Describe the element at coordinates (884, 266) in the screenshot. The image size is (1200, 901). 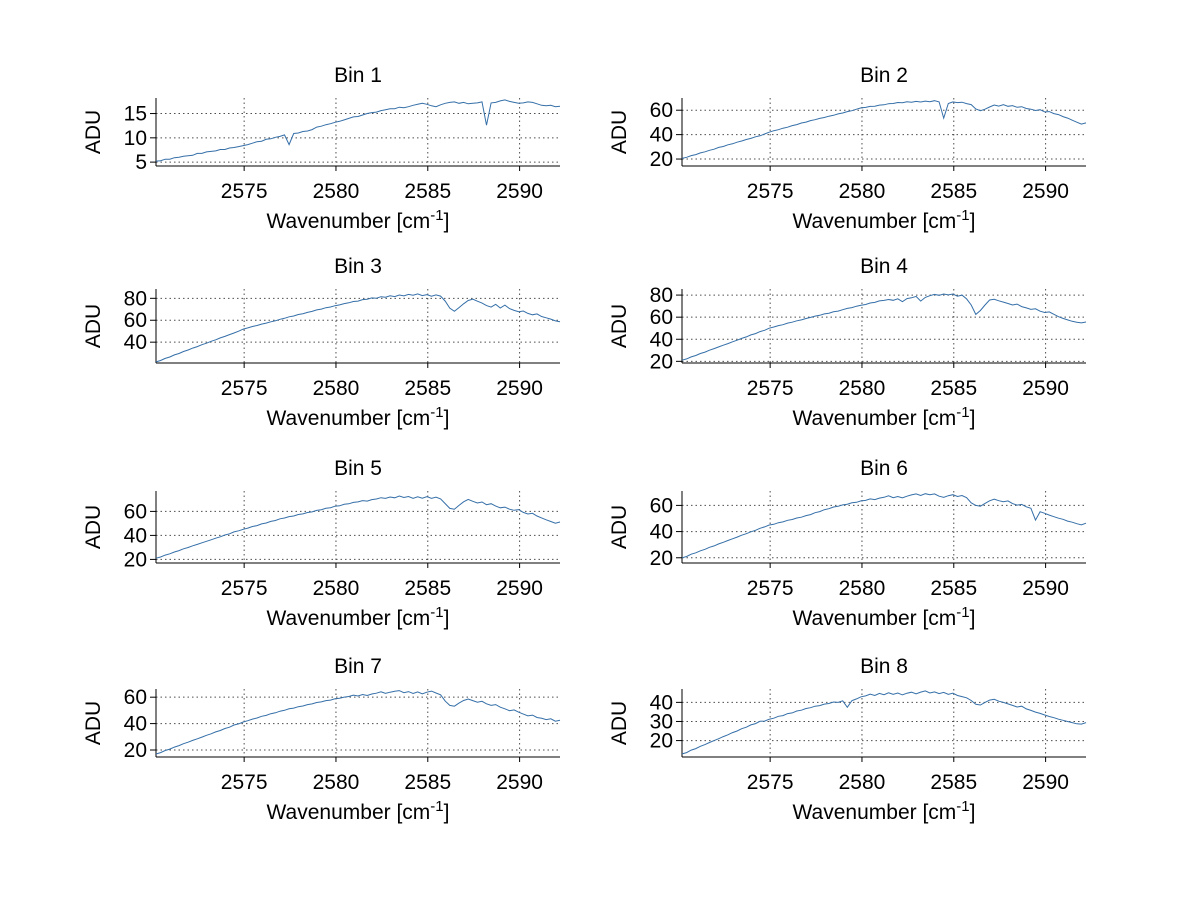
I see `subplot-title: Bin 4` at that location.